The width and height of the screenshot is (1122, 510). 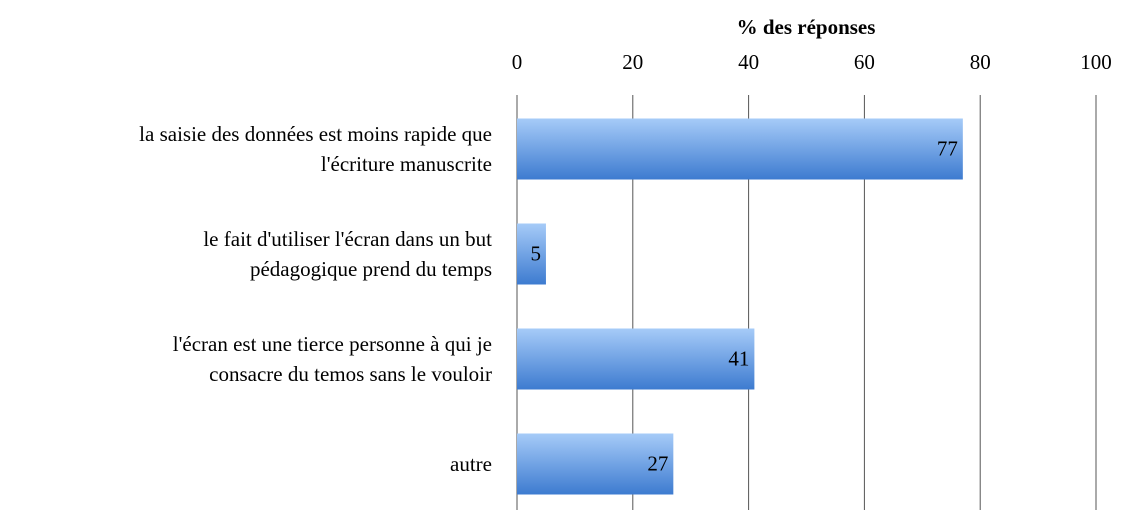 I want to click on axis-title: % des réponses, so click(x=806, y=27).